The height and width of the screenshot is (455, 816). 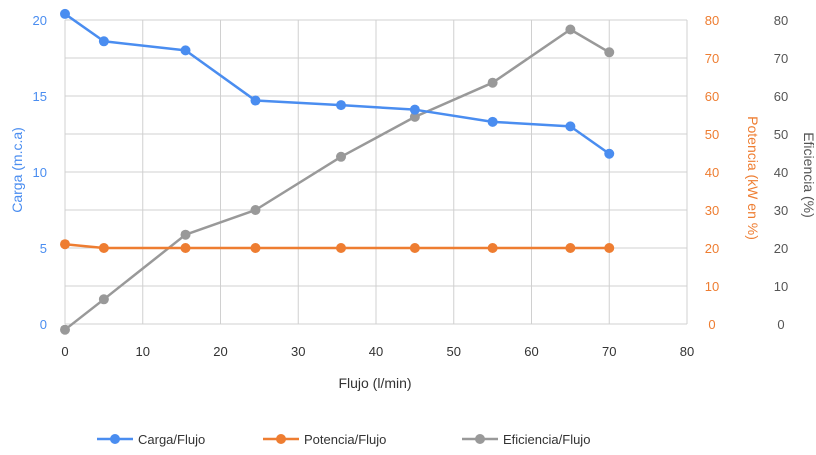 I want to click on y-left-tick-label: 20, so click(x=40, y=20).